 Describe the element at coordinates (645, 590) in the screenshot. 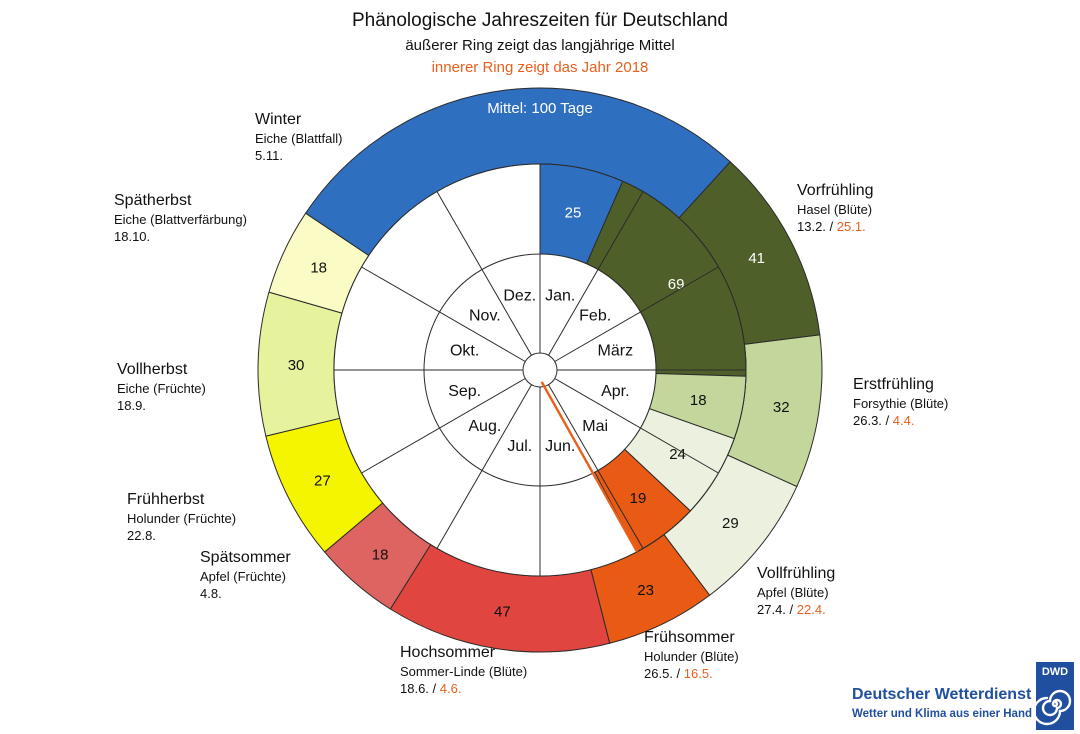

I see `outer-value-fruehsommer: 23` at that location.